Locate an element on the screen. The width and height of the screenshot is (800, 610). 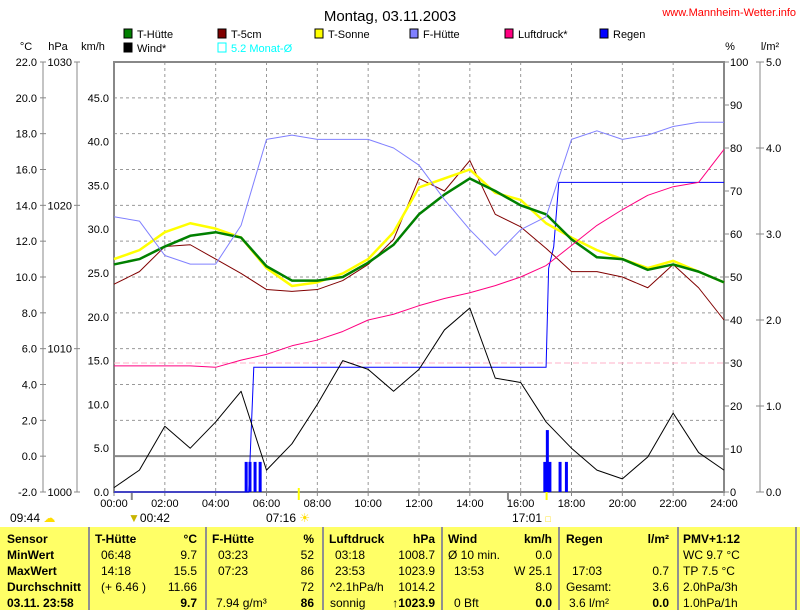
chart-title: Montag, 03.11.2003 is located at coordinates (390, 16).